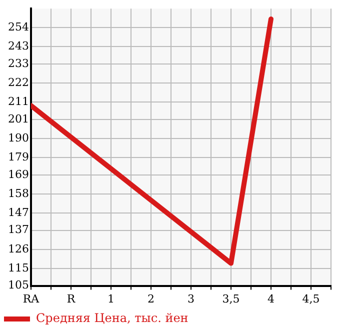  What do you see at coordinates (18, 267) in the screenshot?
I see `y-tick-label: 115` at bounding box center [18, 267].